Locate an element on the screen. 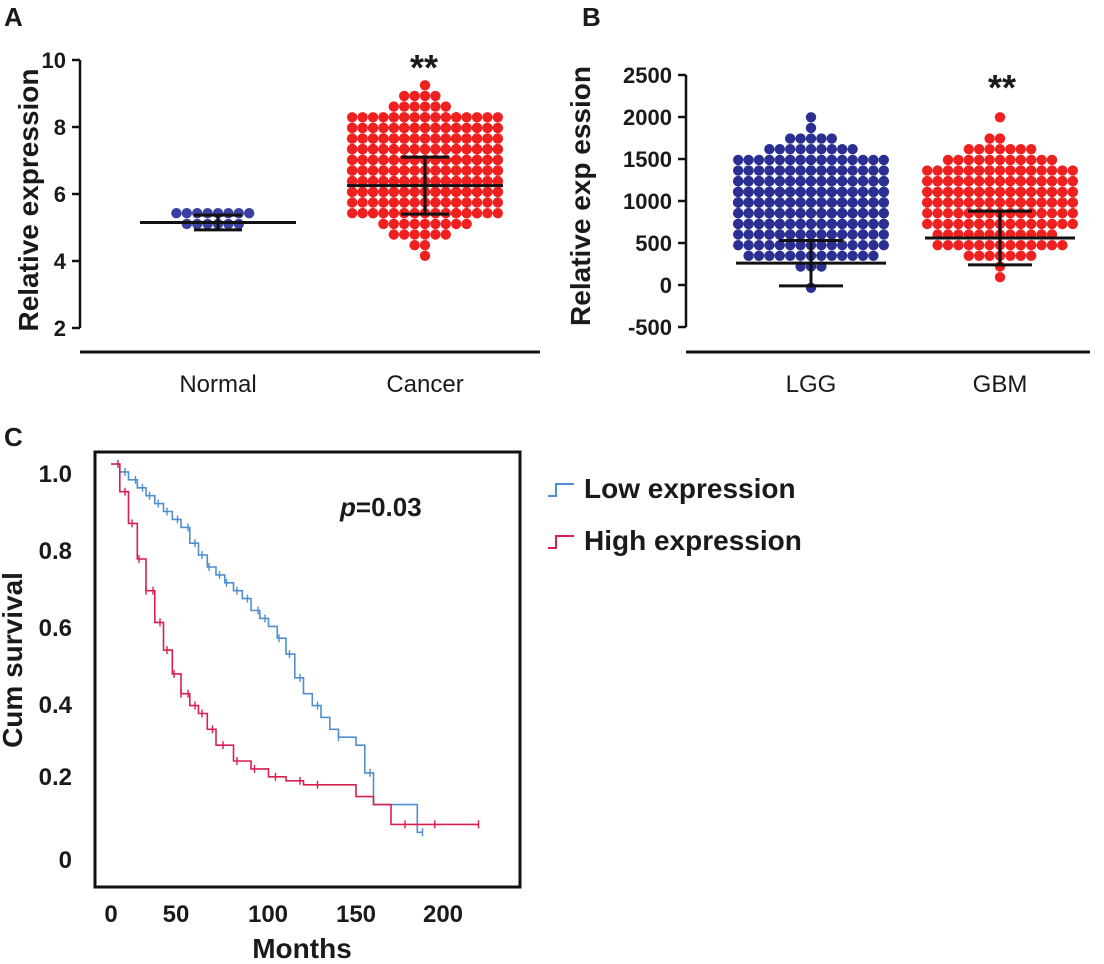 The width and height of the screenshot is (1104, 964). panel-c-x-tick-label: 100 is located at coordinates (268, 914).